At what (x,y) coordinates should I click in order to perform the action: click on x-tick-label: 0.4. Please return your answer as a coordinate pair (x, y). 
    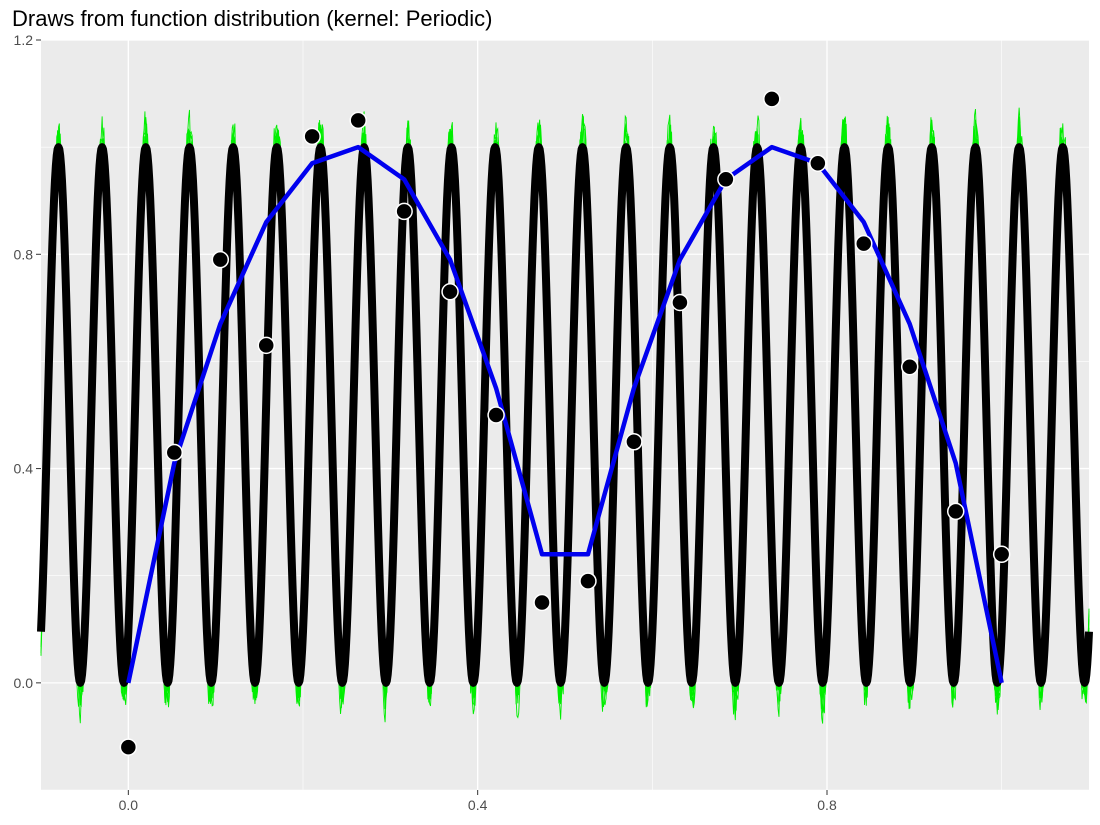
    Looking at the image, I should click on (478, 805).